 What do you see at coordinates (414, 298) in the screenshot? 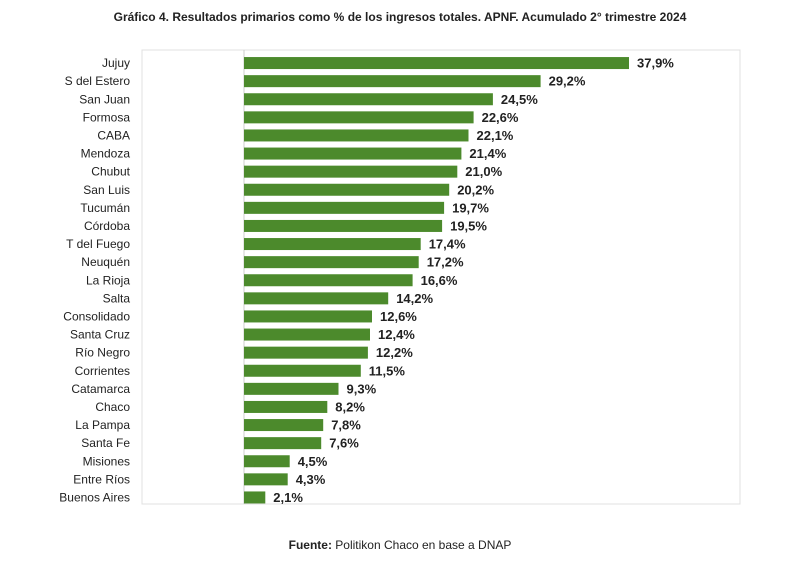
I see `data-label: 14,2%` at bounding box center [414, 298].